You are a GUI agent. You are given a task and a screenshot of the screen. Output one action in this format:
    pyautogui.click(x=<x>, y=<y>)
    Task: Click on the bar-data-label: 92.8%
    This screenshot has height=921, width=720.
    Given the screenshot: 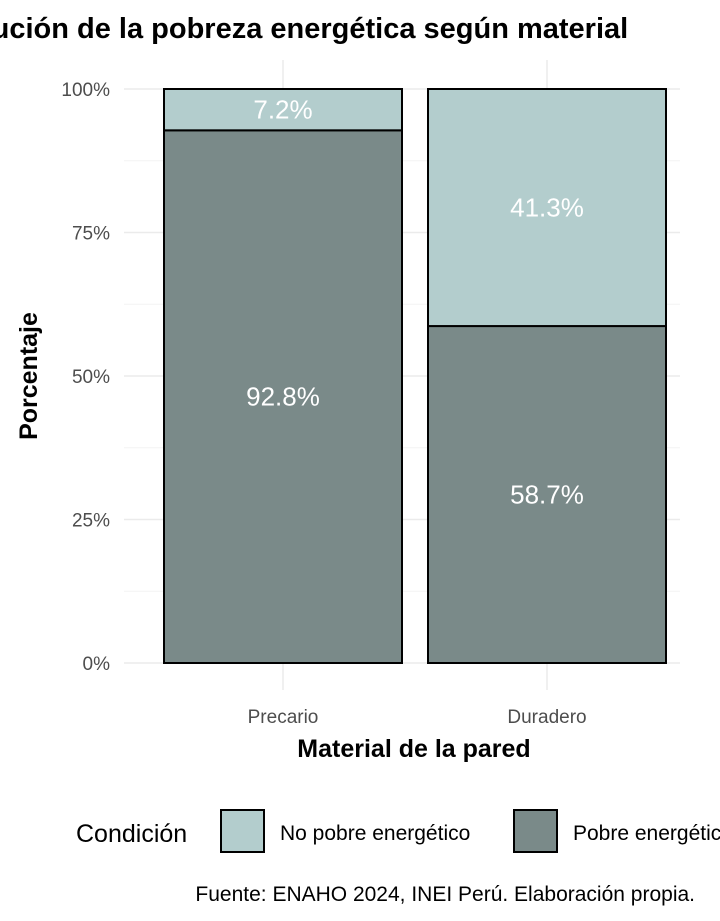 What is the action you would take?
    pyautogui.click(x=283, y=397)
    